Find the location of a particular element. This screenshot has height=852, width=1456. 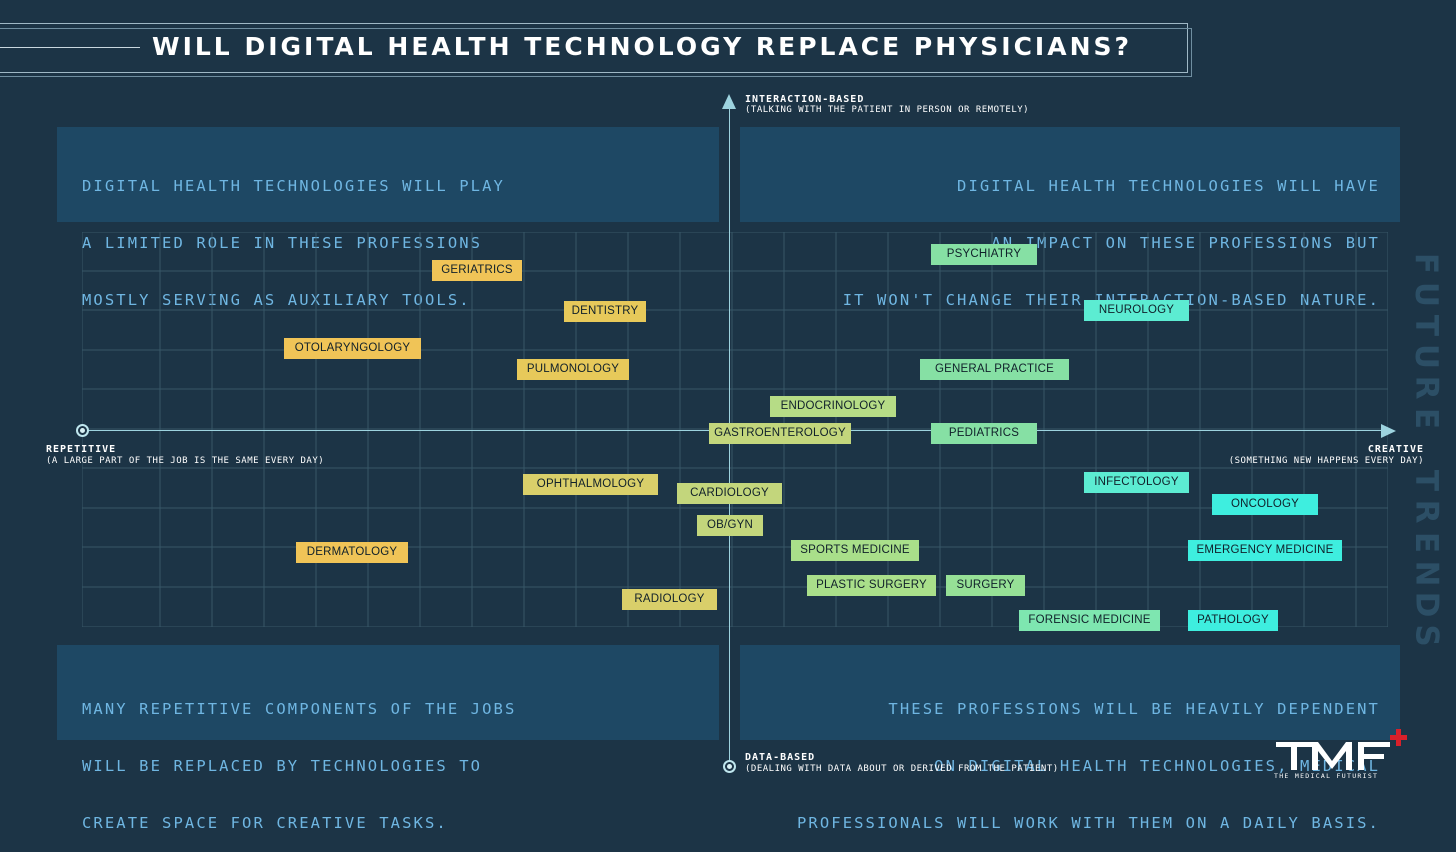

profession-tag-endocrinology: ENDOCRINOLOGY is located at coordinates (833, 406).